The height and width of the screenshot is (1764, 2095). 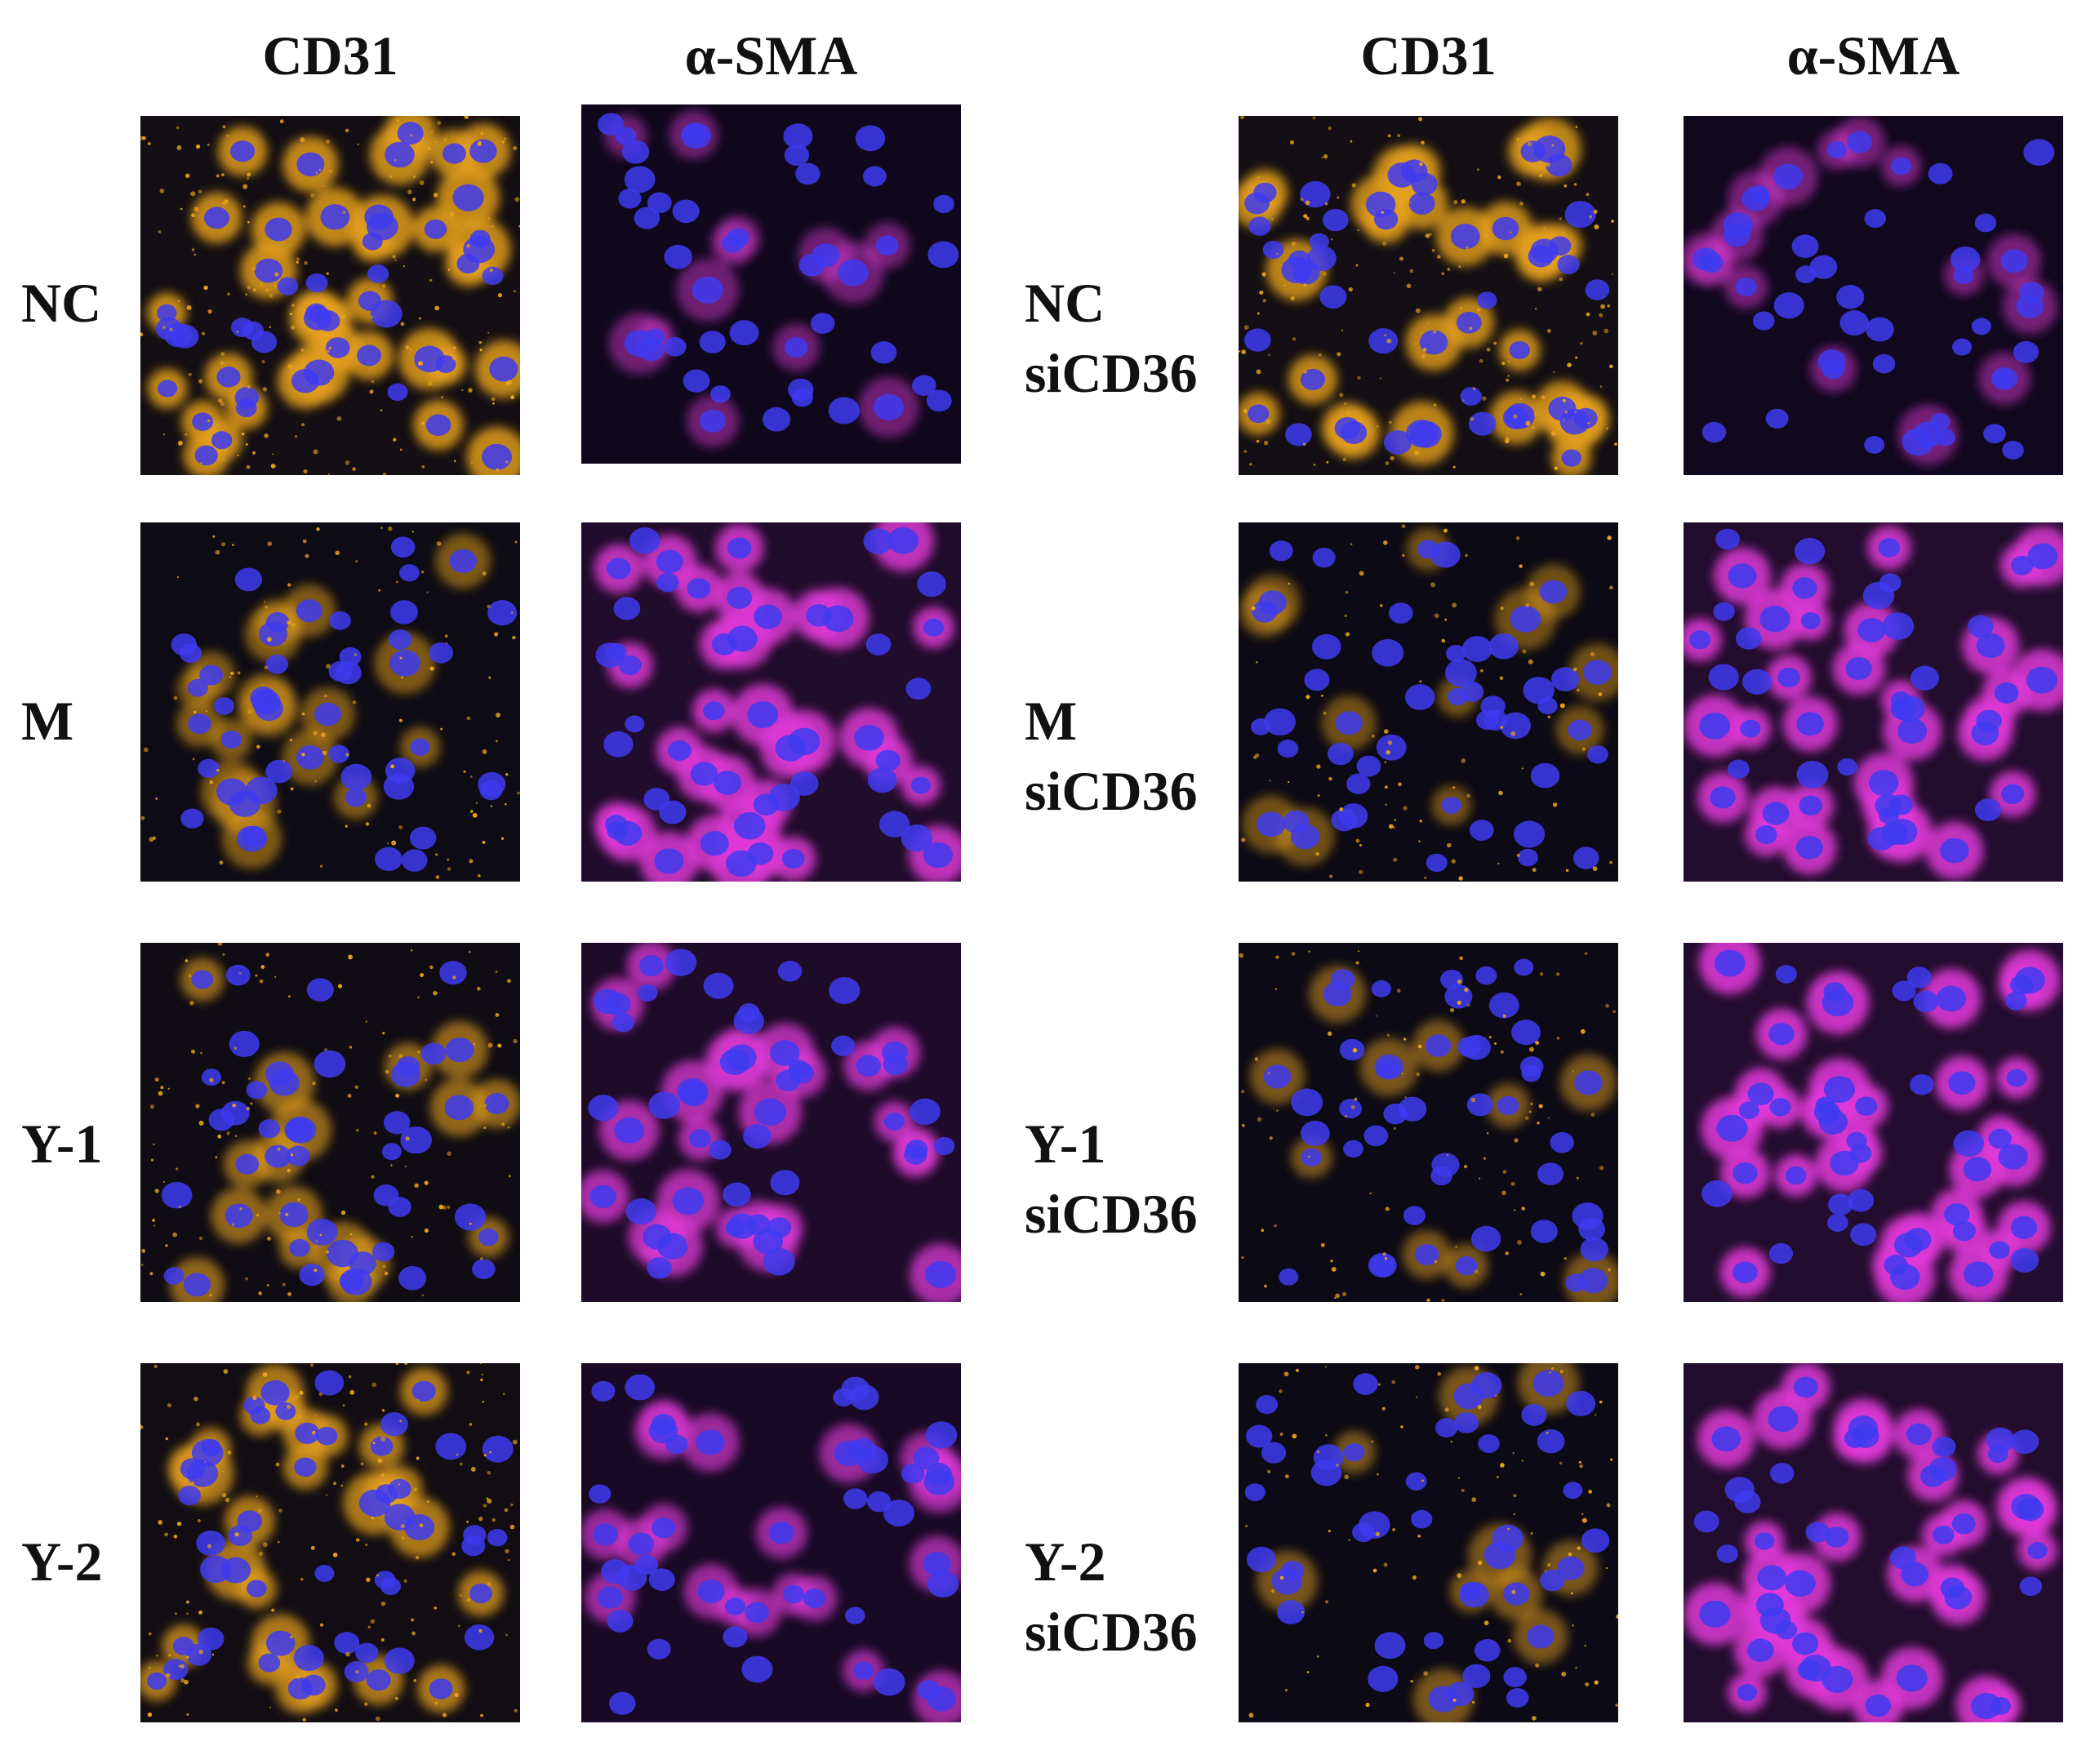 What do you see at coordinates (771, 55) in the screenshot?
I see `header-left-alpha-sma: α-SMA` at bounding box center [771, 55].